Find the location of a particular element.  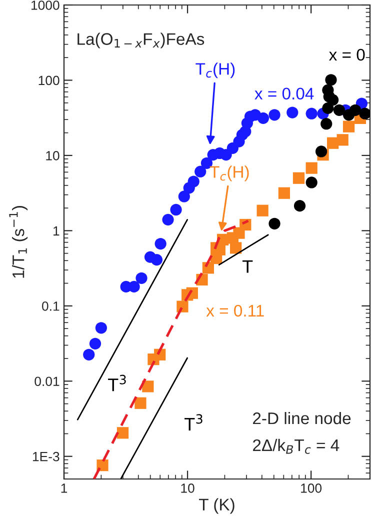

y-tick-label: 1 is located at coordinates (57, 231).